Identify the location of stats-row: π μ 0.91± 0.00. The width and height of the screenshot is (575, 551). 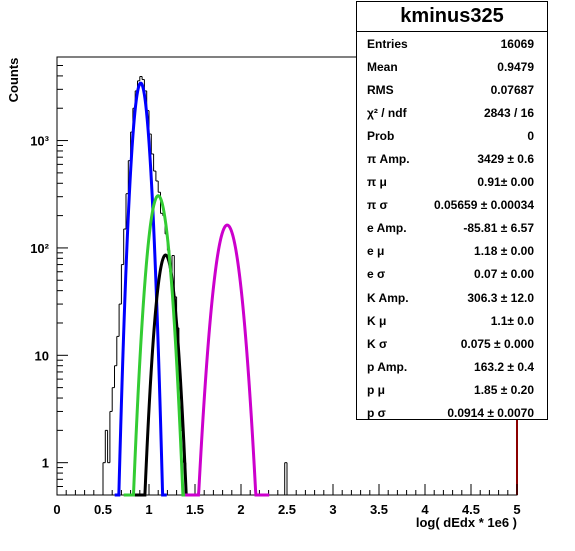
(452, 182).